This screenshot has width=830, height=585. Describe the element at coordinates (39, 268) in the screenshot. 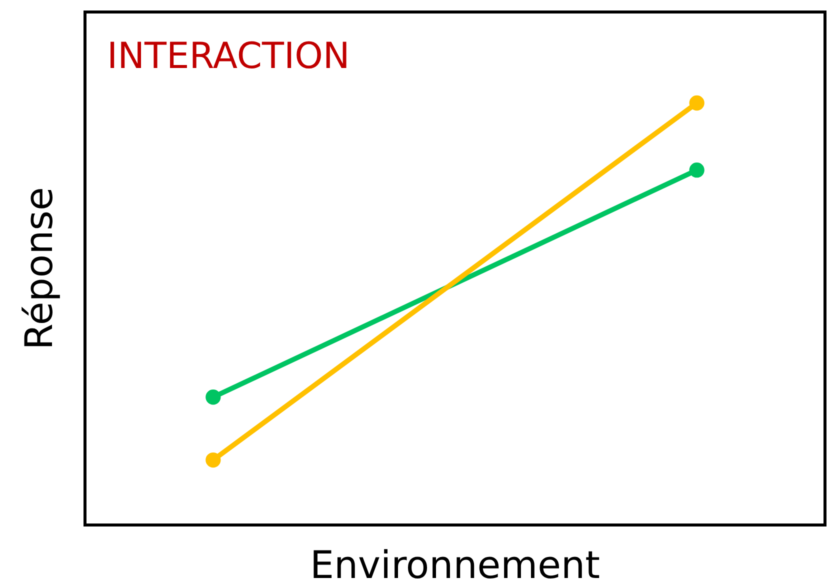

I see `y-axis-title: Réponse` at that location.